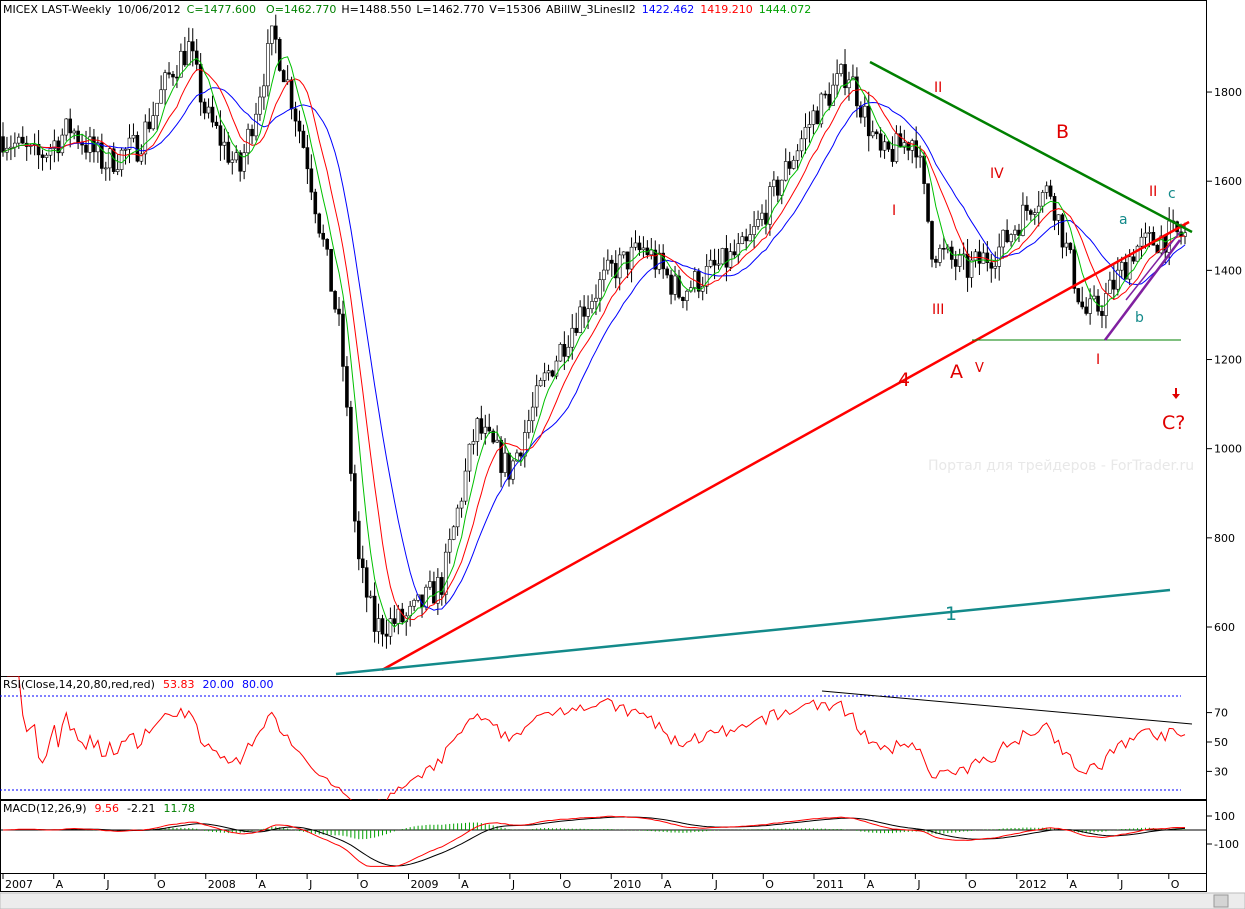 This screenshot has height=909, width=1245. Describe the element at coordinates (622, 900) in the screenshot. I see `horizontal-scrollbar` at that location.